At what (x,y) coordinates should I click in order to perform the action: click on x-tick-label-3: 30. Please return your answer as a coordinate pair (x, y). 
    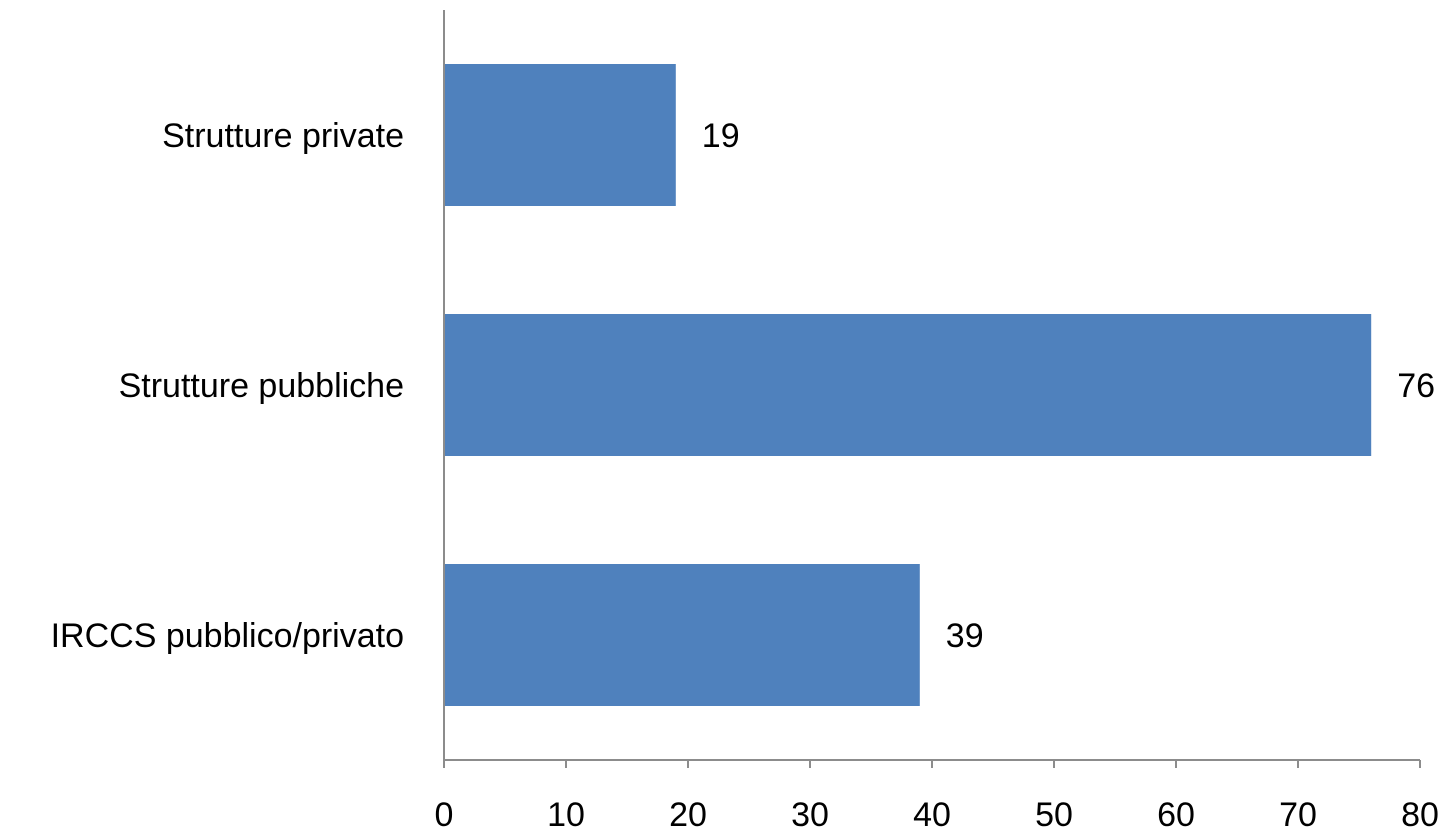
    Looking at the image, I should click on (810, 814).